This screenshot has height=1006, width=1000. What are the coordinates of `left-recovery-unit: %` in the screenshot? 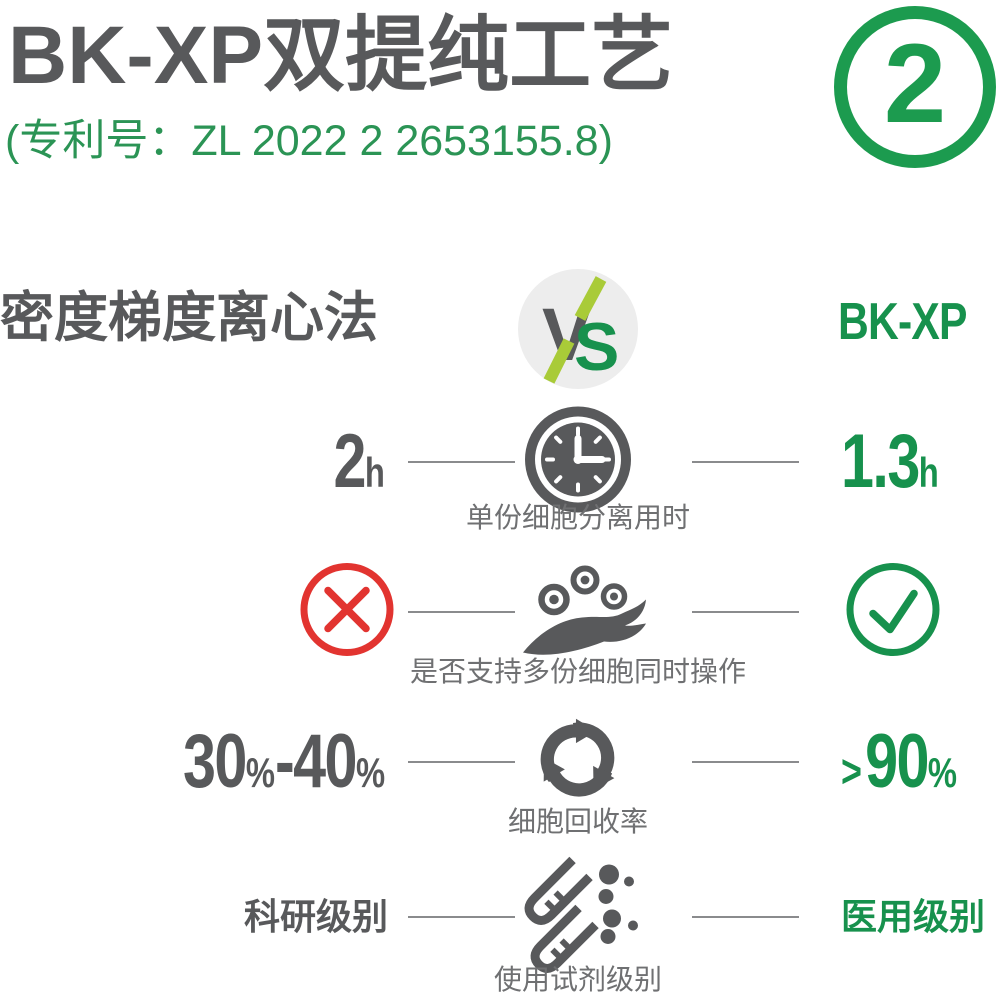 It's located at (260, 772).